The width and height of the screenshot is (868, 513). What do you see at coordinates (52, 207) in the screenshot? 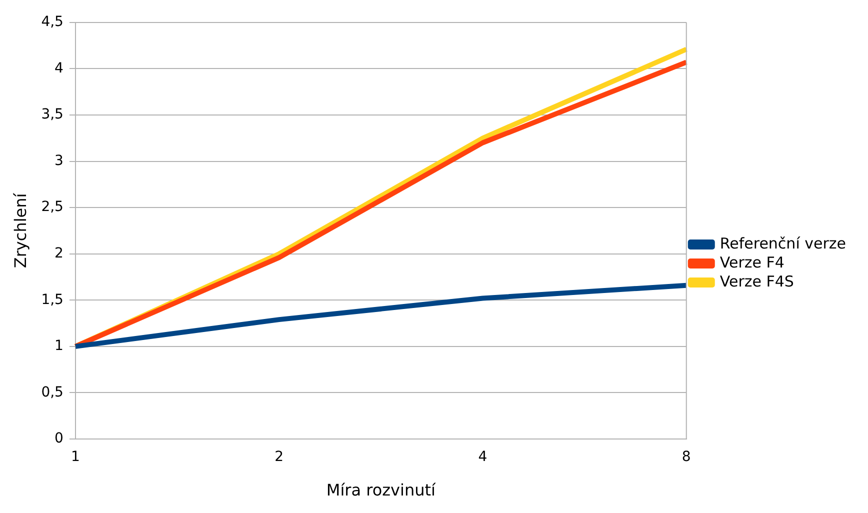
I see `y-tick-label: 2,5` at bounding box center [52, 207].